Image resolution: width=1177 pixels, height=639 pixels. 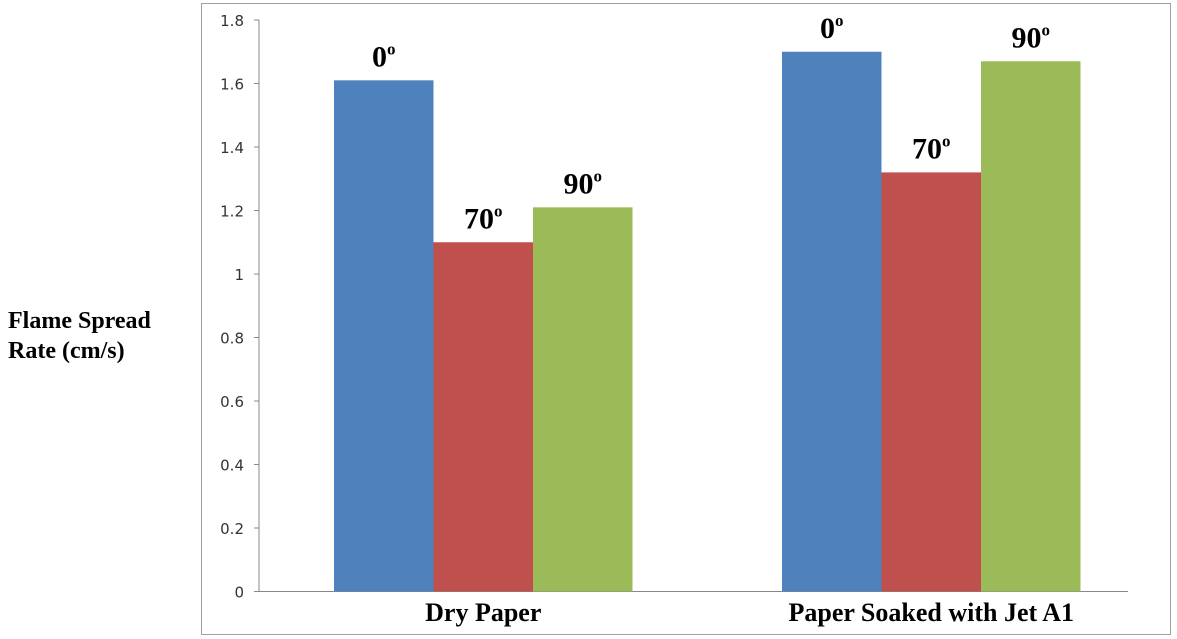 I want to click on y-tick-label: 1.4, so click(x=232, y=148).